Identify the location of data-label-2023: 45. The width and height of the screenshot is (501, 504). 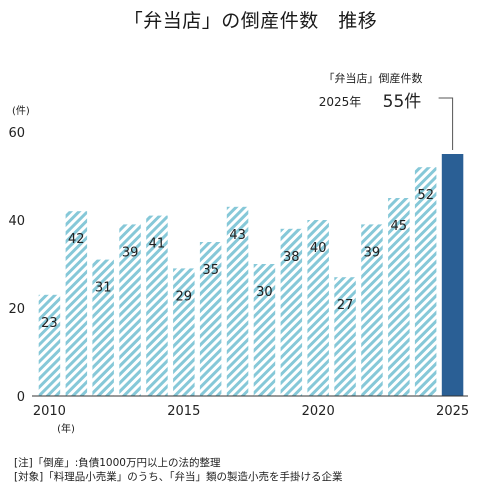
(399, 226).